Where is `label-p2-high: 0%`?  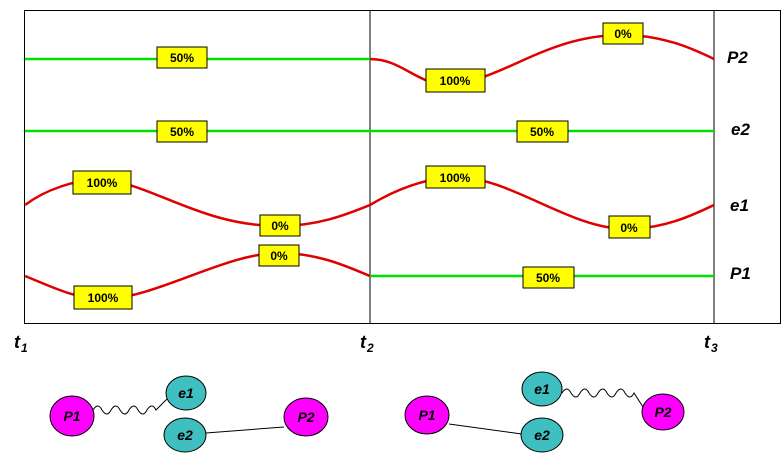
label-p2-high: 0% is located at coordinates (623, 33).